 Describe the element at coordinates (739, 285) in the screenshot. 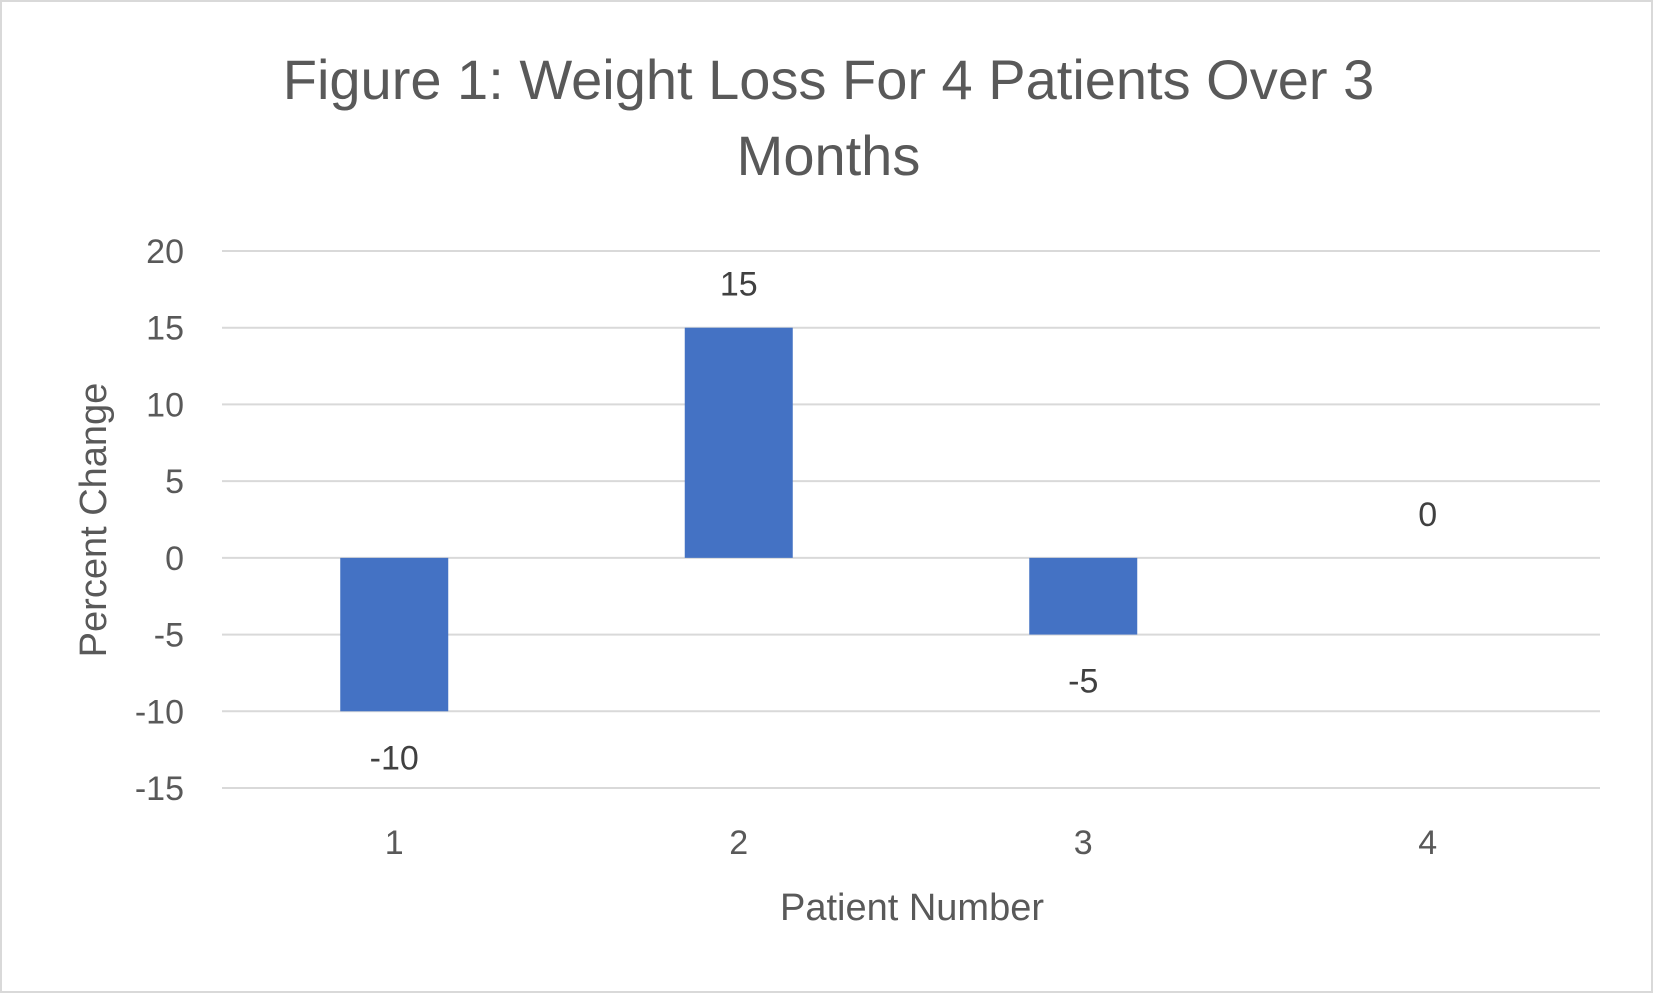

I see `data-label: 15` at that location.